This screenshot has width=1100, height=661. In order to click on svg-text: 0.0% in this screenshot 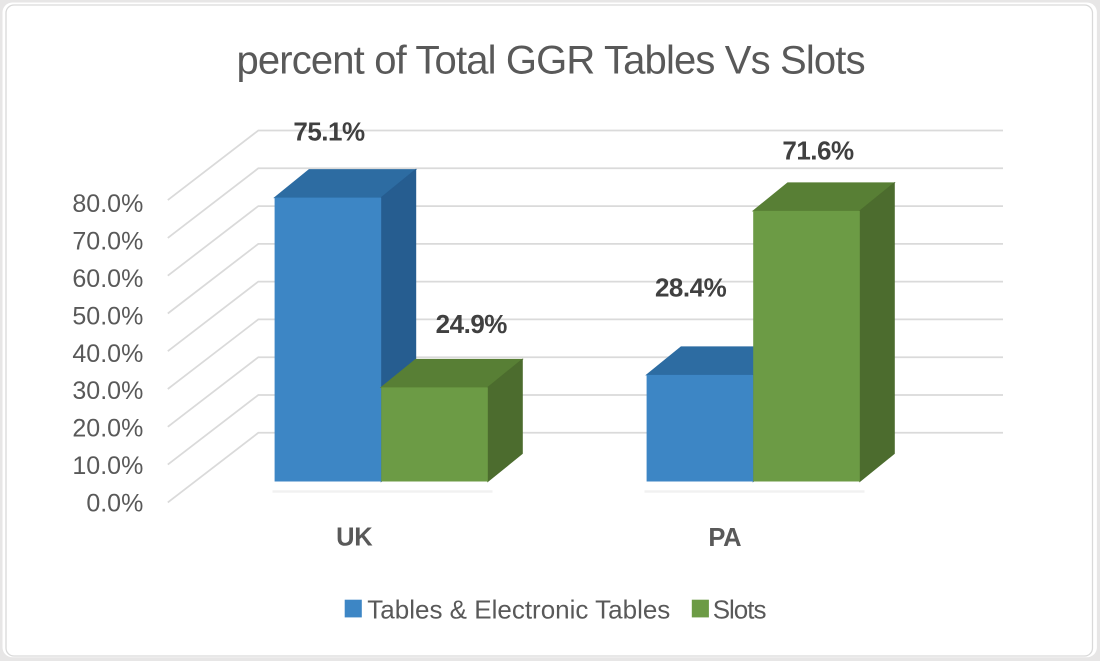, I will do `click(114, 504)`.